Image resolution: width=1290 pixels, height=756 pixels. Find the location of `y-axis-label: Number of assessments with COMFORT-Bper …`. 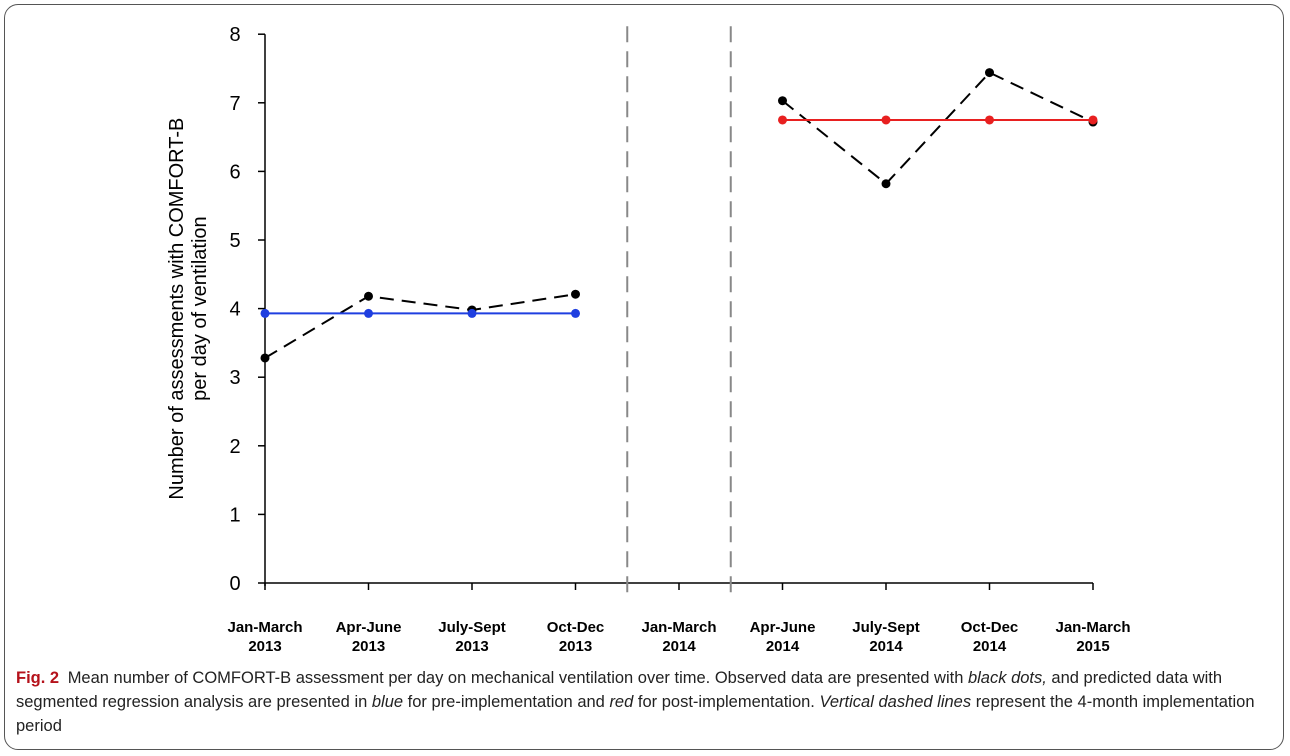

y-axis-label: Number of assessments with COMFORT-Bper … is located at coordinates (188, 309).